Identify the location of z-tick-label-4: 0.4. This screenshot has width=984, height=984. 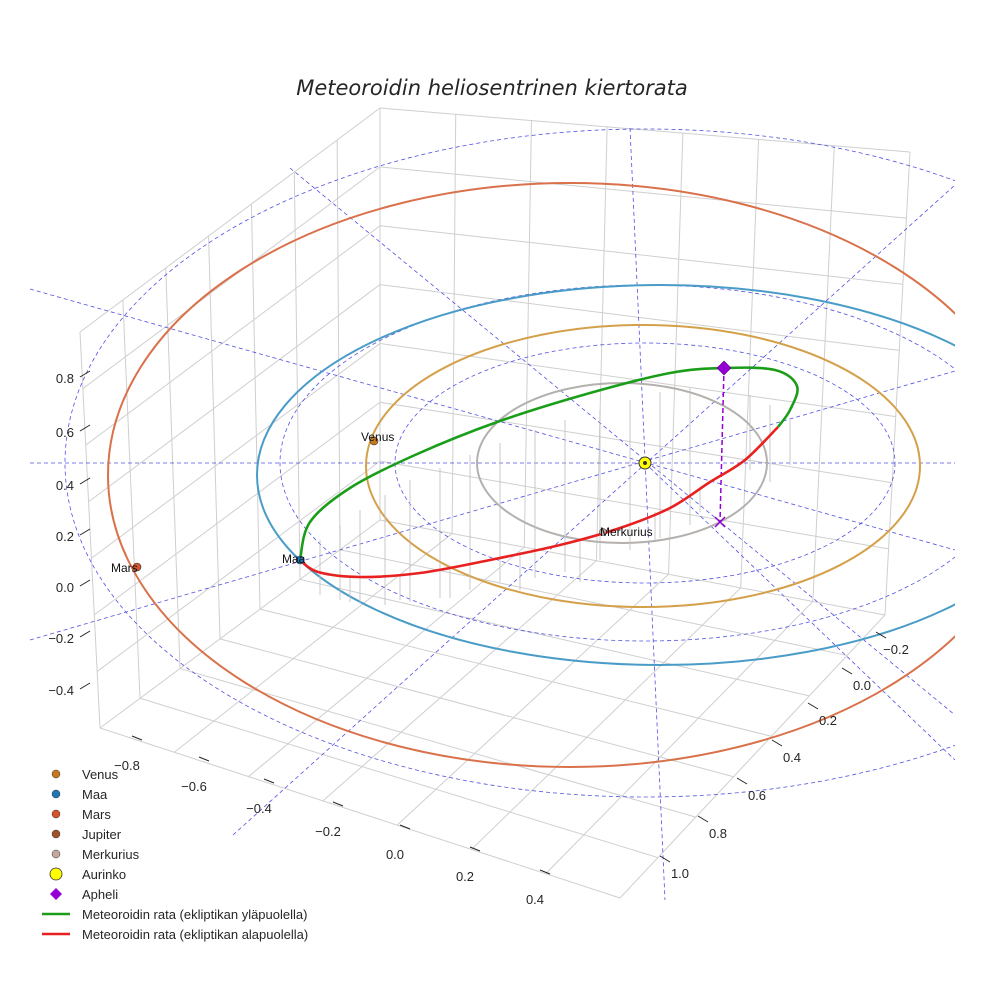
(65, 485).